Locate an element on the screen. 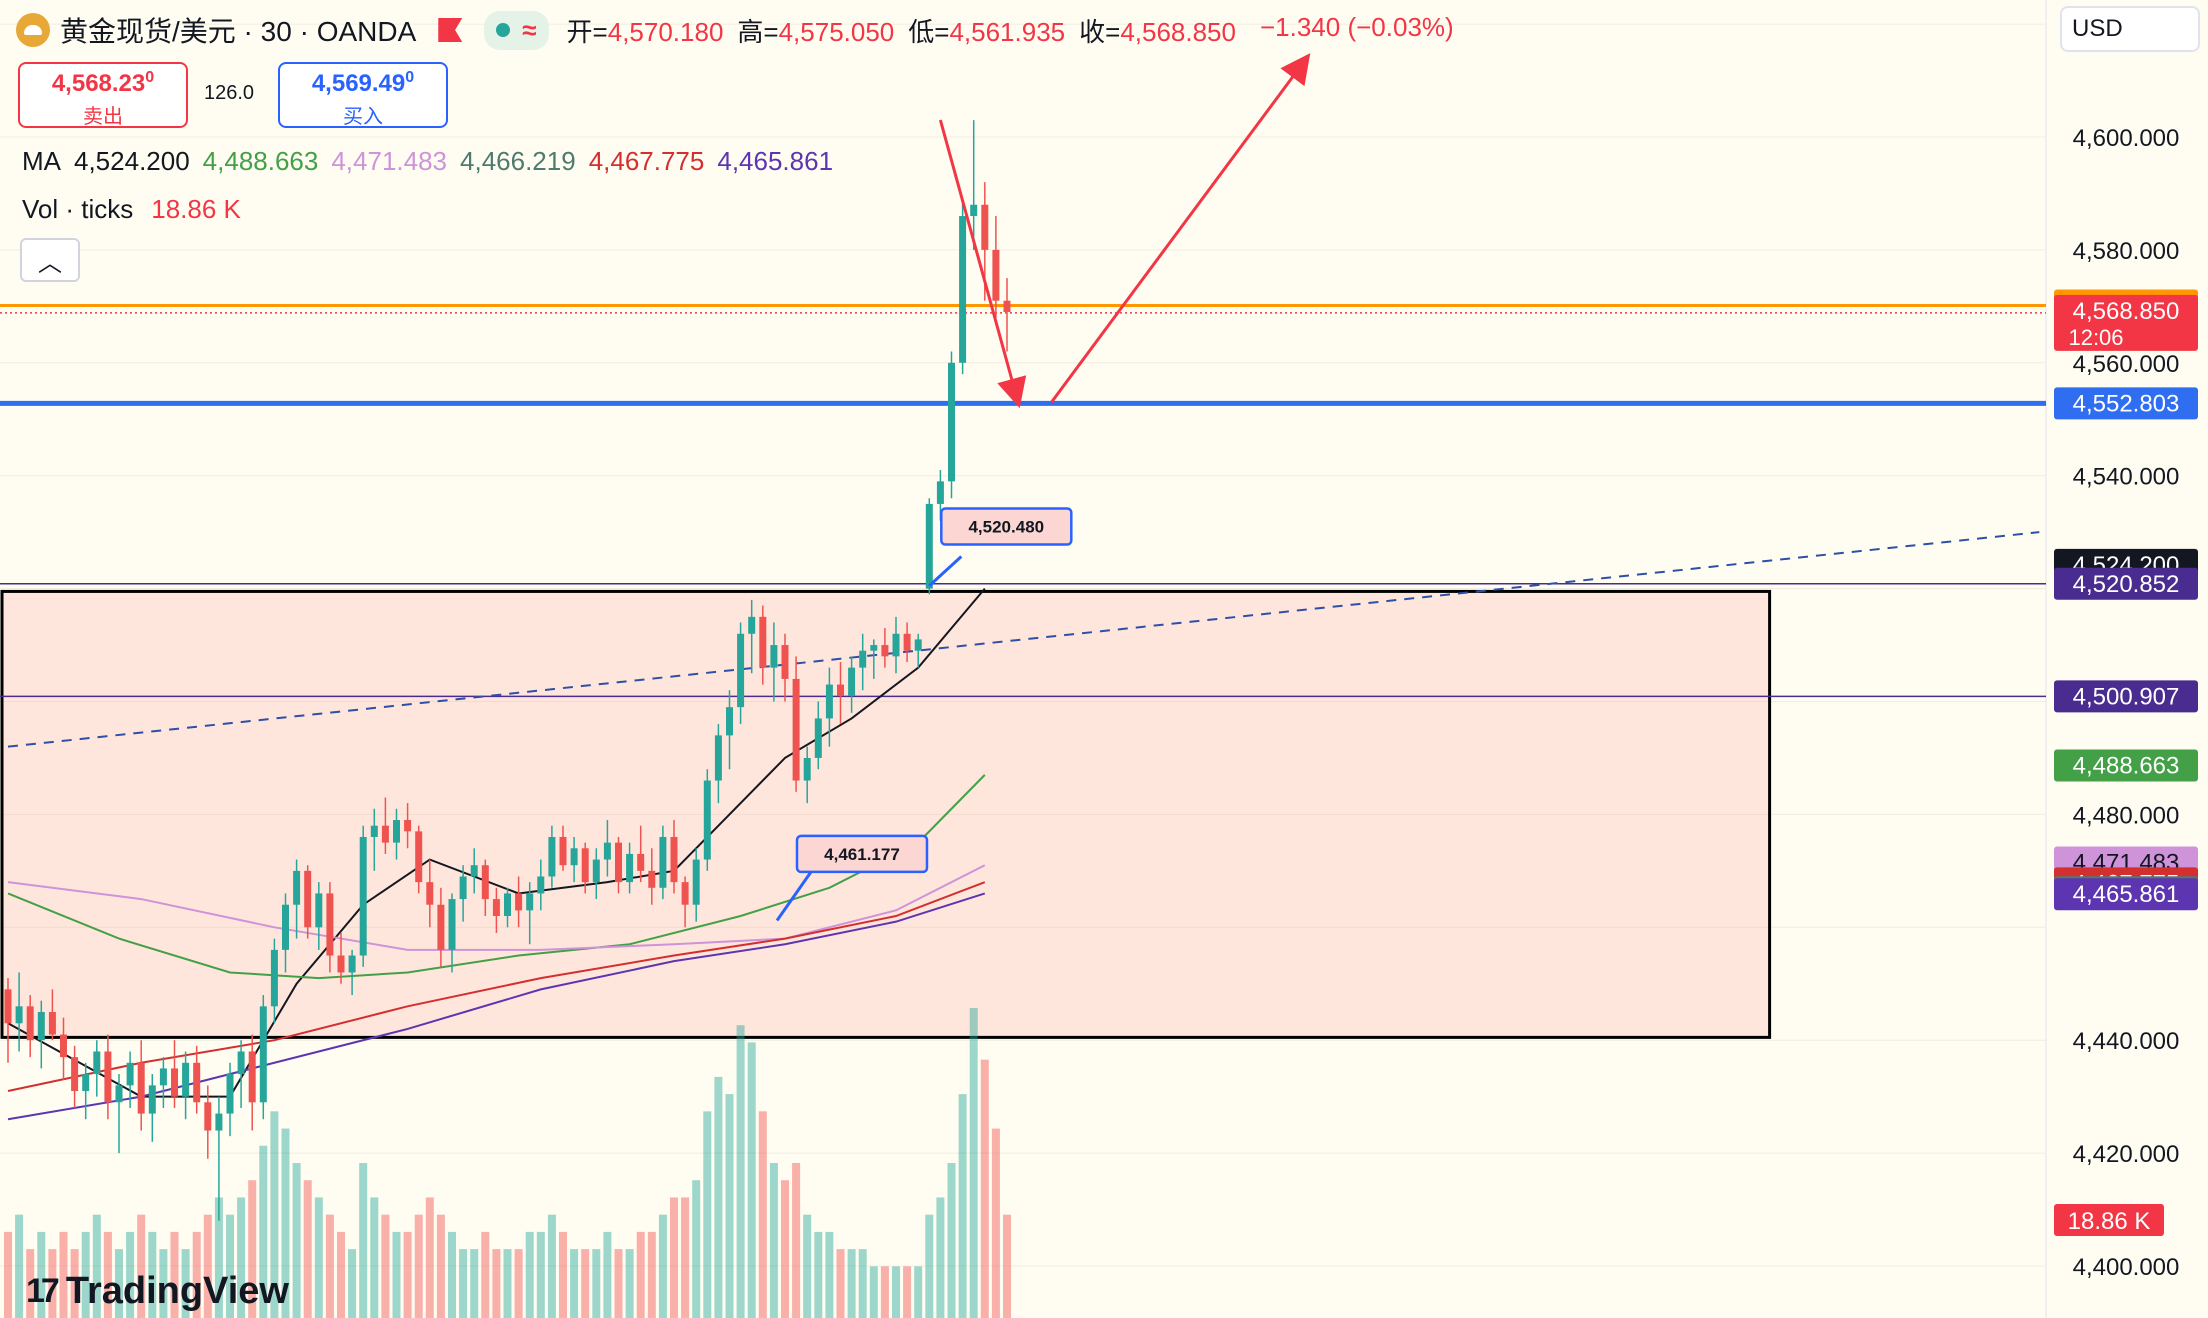 This screenshot has height=1318, width=2208. sell-button: 4,568.230 卖出 is located at coordinates (103, 95).